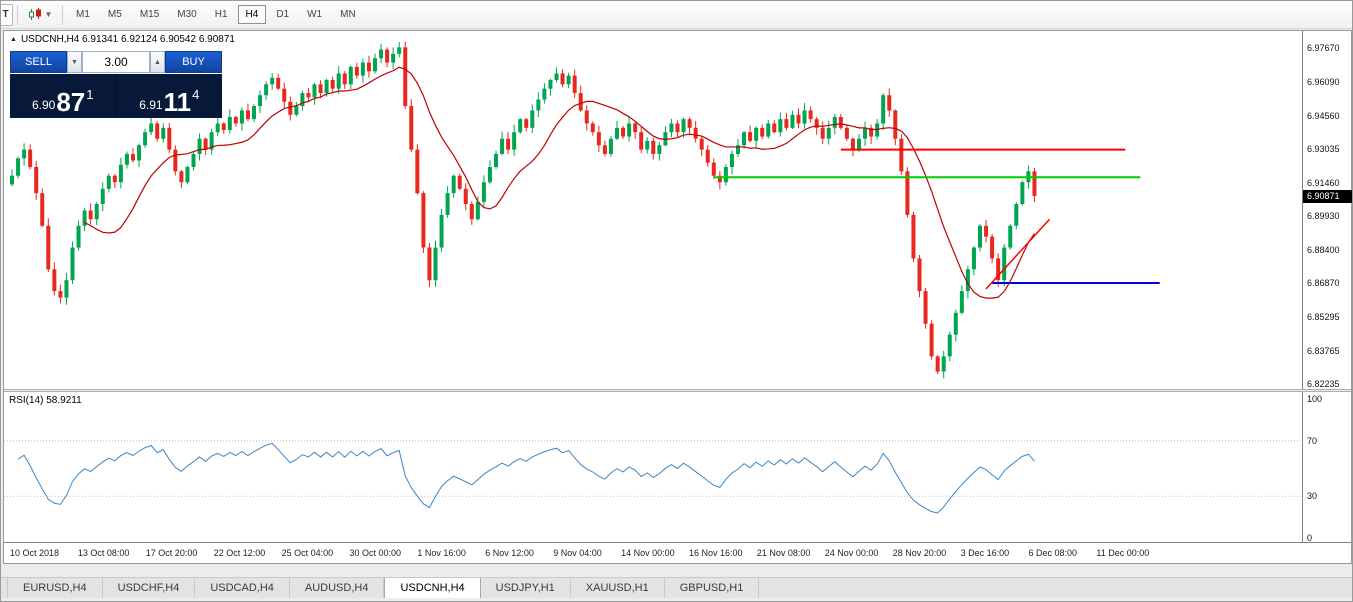 This screenshot has width=1353, height=602. What do you see at coordinates (187, 14) in the screenshot?
I see `timeframe-button-m30: M30` at bounding box center [187, 14].